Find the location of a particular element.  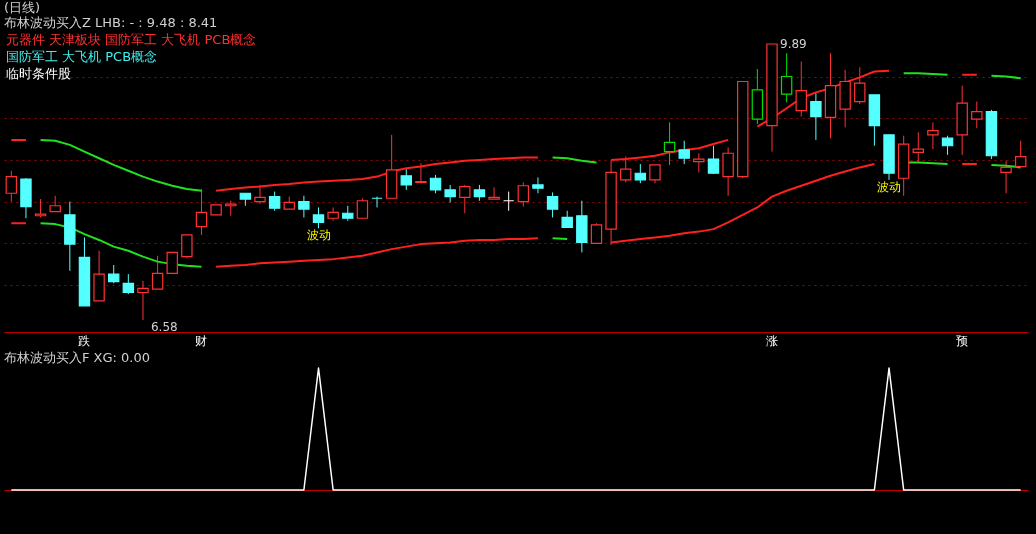

annotation: 国防军工 大飞机 PCB概念 is located at coordinates (82, 56).